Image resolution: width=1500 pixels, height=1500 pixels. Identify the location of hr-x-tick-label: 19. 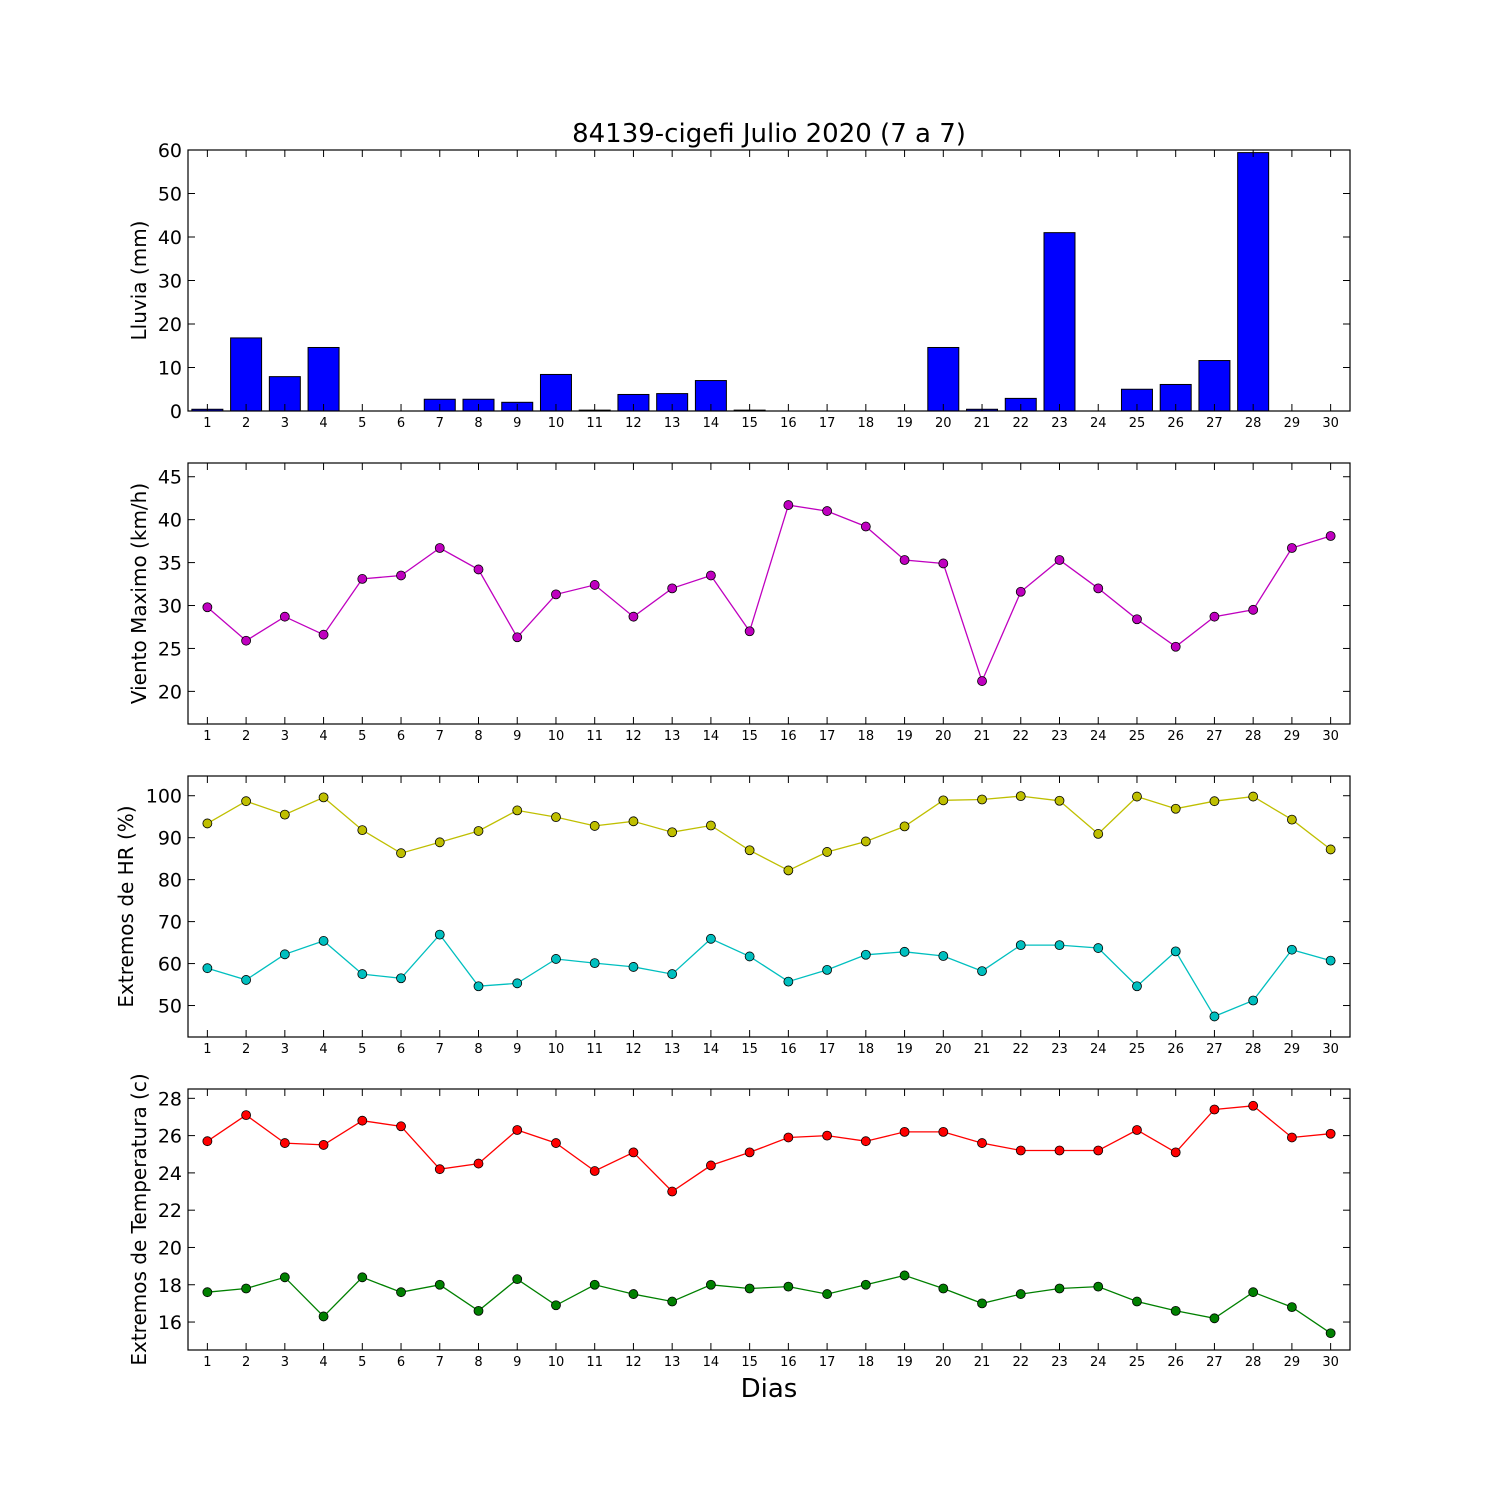
(904, 1049).